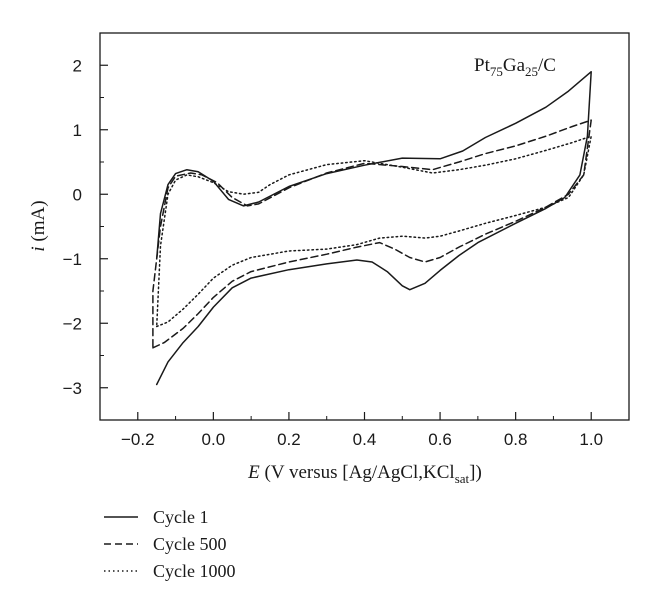 The height and width of the screenshot is (615, 660). I want to click on x-tick-label: 0.4, so click(365, 439).